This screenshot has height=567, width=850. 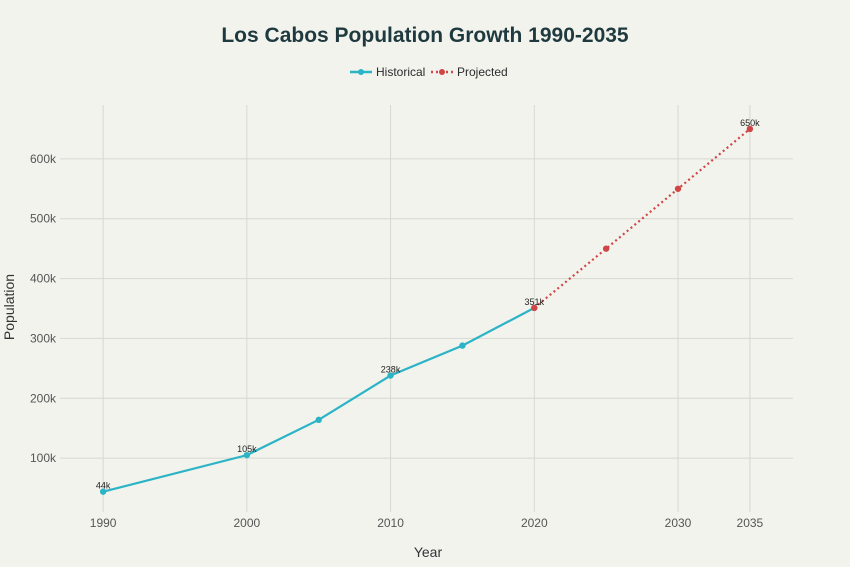 What do you see at coordinates (534, 523) in the screenshot?
I see `x-tick-label: 2020` at bounding box center [534, 523].